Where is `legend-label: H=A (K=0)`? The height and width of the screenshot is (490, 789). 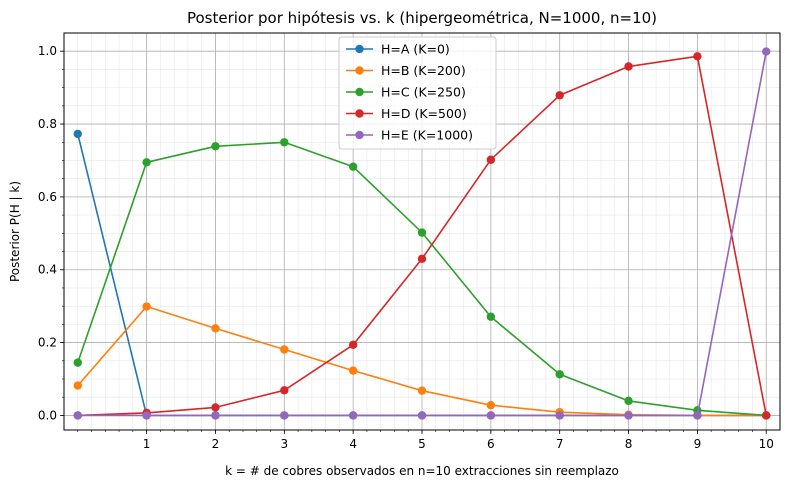
legend-label: H=A (K=0) is located at coordinates (415, 49).